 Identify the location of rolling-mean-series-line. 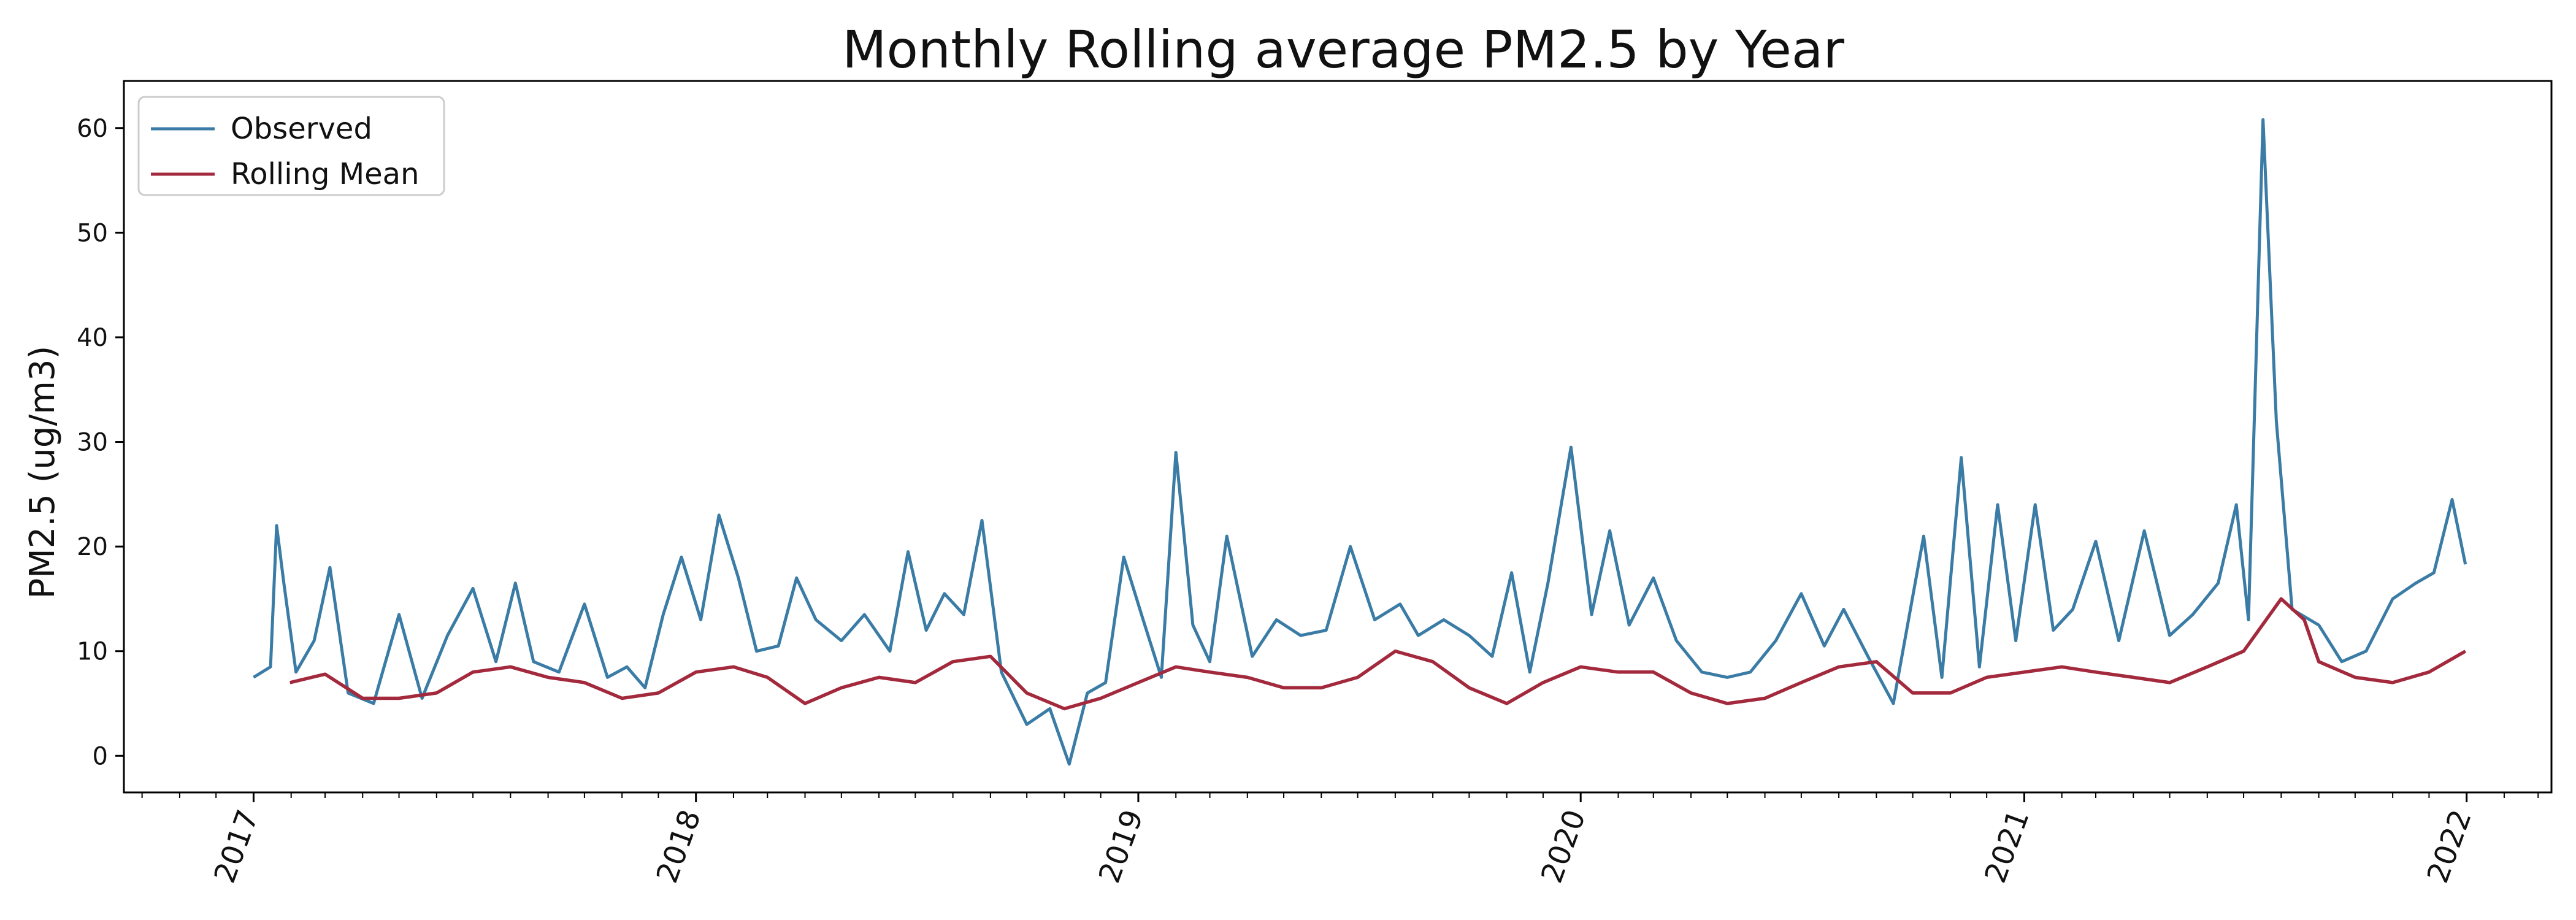
(1378, 654).